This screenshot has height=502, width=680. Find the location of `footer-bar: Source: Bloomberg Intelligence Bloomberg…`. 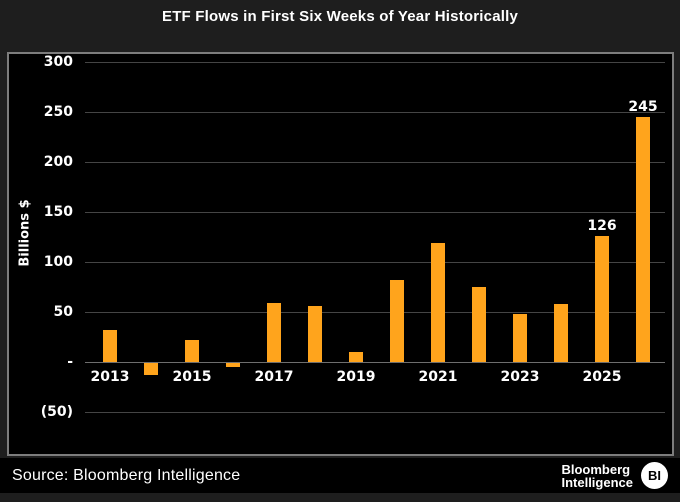

footer-bar: Source: Bloomberg Intelligence Bloomberg… is located at coordinates (340, 475).